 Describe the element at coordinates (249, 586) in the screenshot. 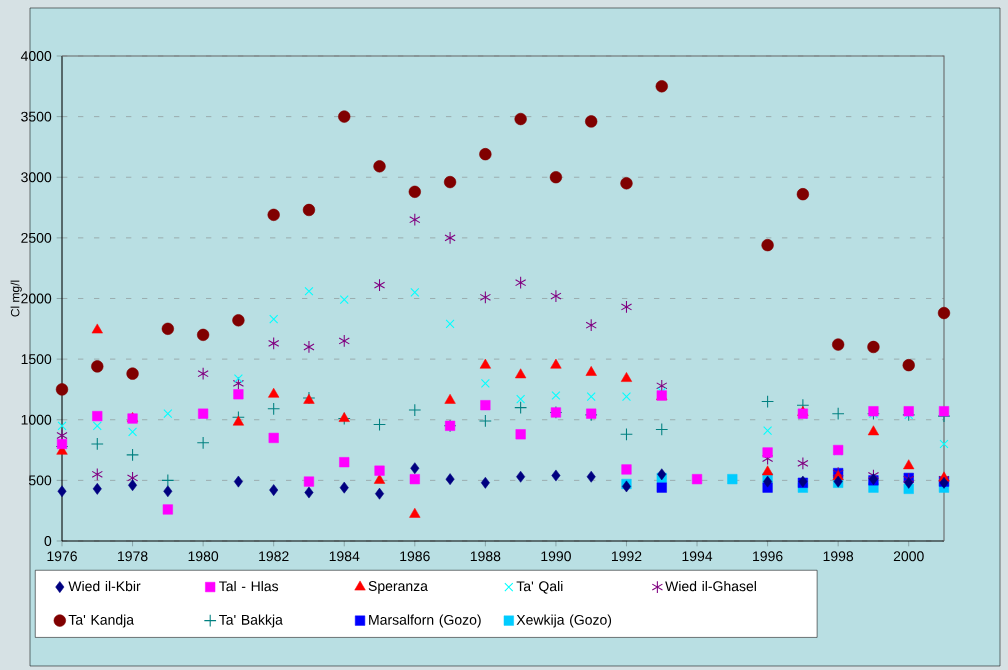

I see `legend-label: Tal - Hlas` at that location.